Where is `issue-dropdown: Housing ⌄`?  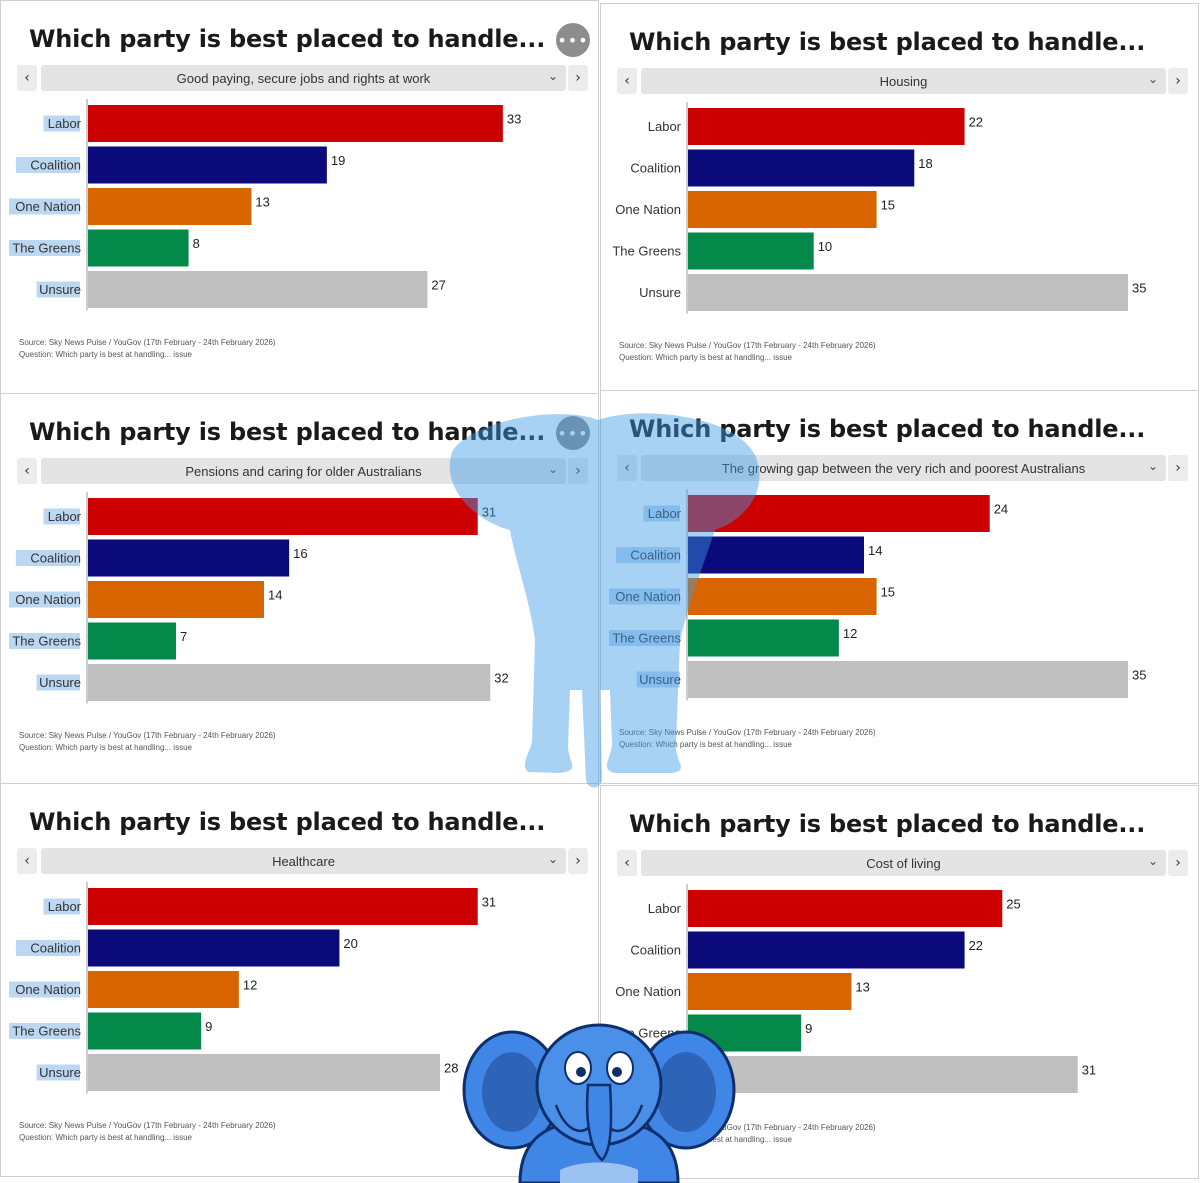 issue-dropdown: Housing ⌄ is located at coordinates (903, 81).